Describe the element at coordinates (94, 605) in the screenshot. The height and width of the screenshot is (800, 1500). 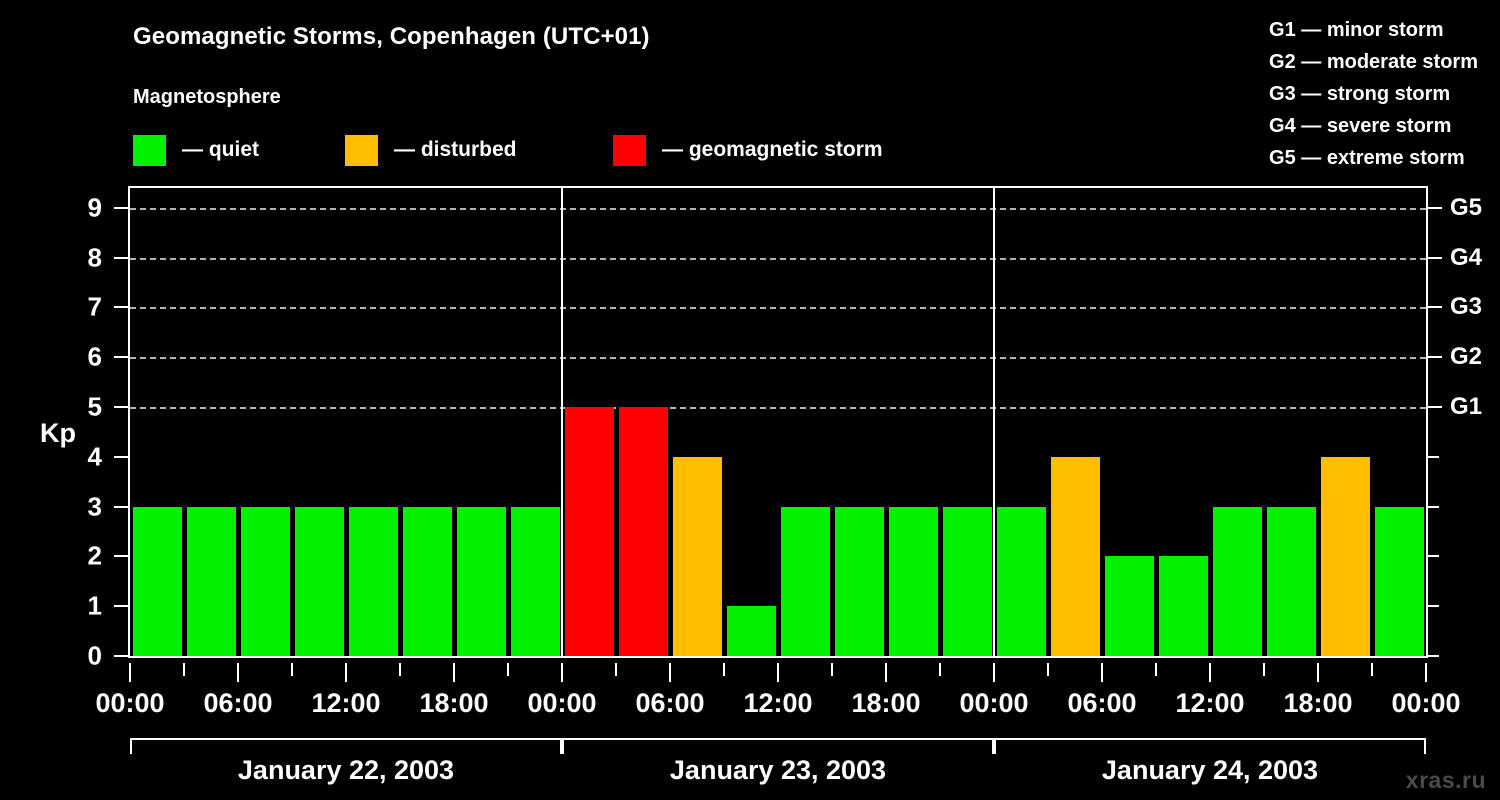
I see `y-axis-tick-label: 1` at that location.